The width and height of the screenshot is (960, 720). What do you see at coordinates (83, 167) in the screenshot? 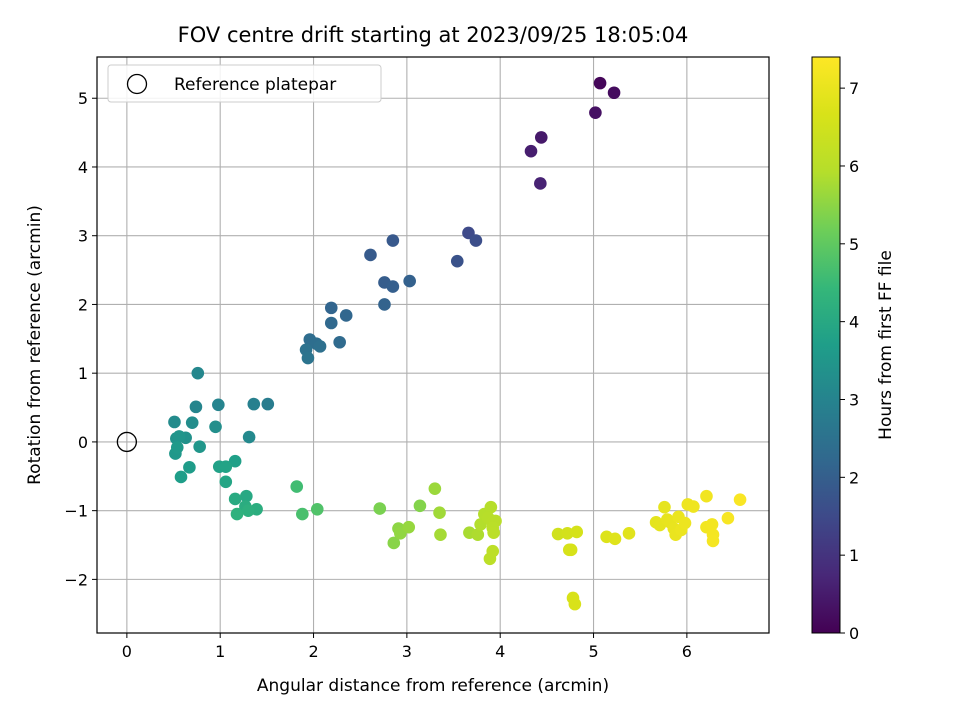
I see `y-tick-label: 4` at bounding box center [83, 167].